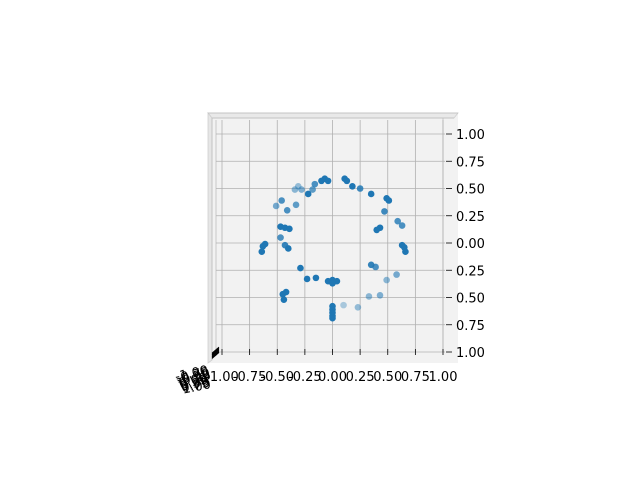 The image size is (640, 480). What do you see at coordinates (415, 377) in the screenshot?
I see `x-tick-label: 0.75` at bounding box center [415, 377].